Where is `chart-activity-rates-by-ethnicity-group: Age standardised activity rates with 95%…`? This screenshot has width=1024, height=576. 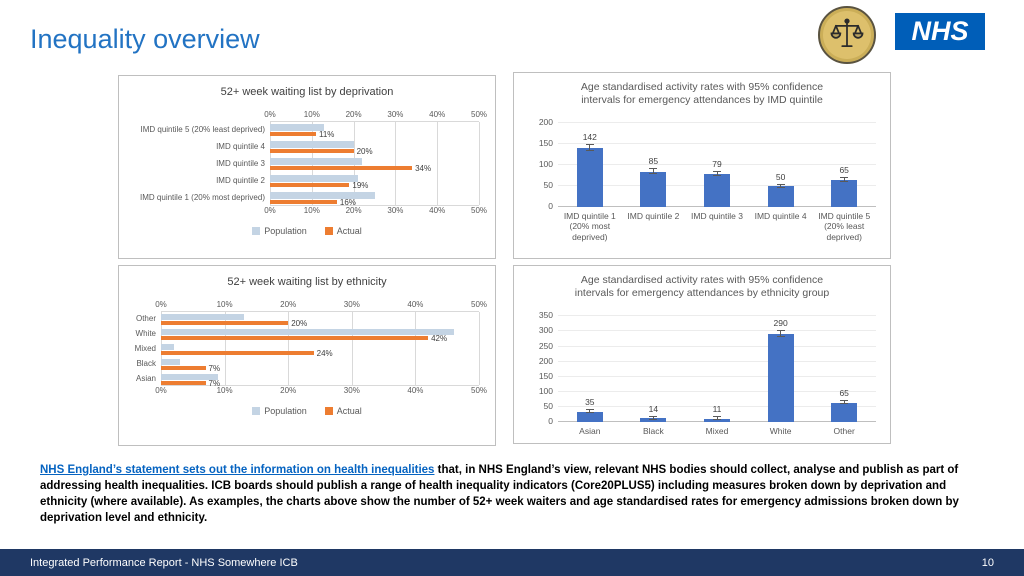
chart-activity-rates-by-ethnicity-group: Age standardised activity rates with 95%… is located at coordinates (702, 354).